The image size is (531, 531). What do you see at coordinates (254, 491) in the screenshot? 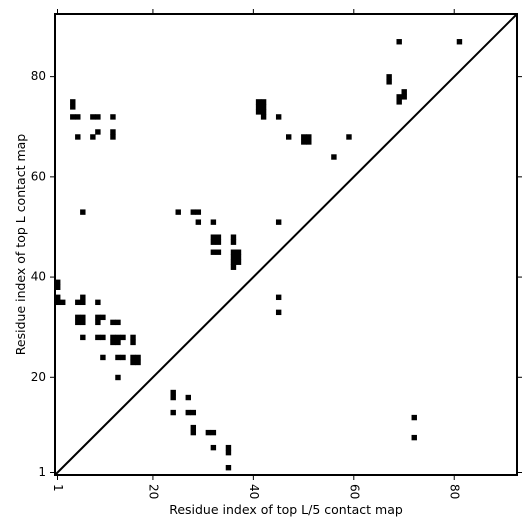
I see `x-tick-label: 40` at bounding box center [254, 491].